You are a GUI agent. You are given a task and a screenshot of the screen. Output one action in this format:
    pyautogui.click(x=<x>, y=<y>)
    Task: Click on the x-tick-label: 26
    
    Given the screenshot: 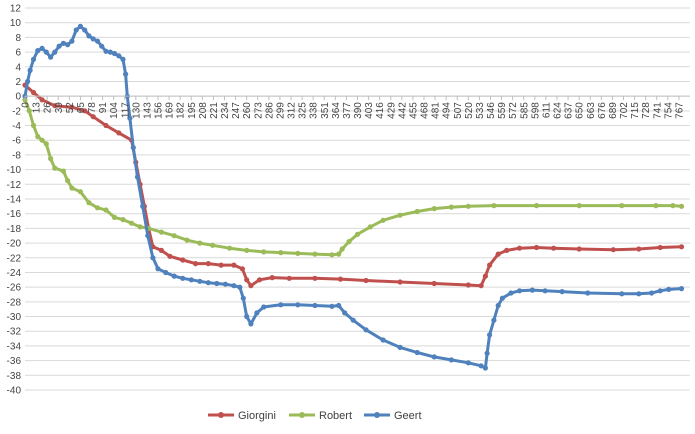 What is the action you would take?
    pyautogui.click(x=48, y=108)
    